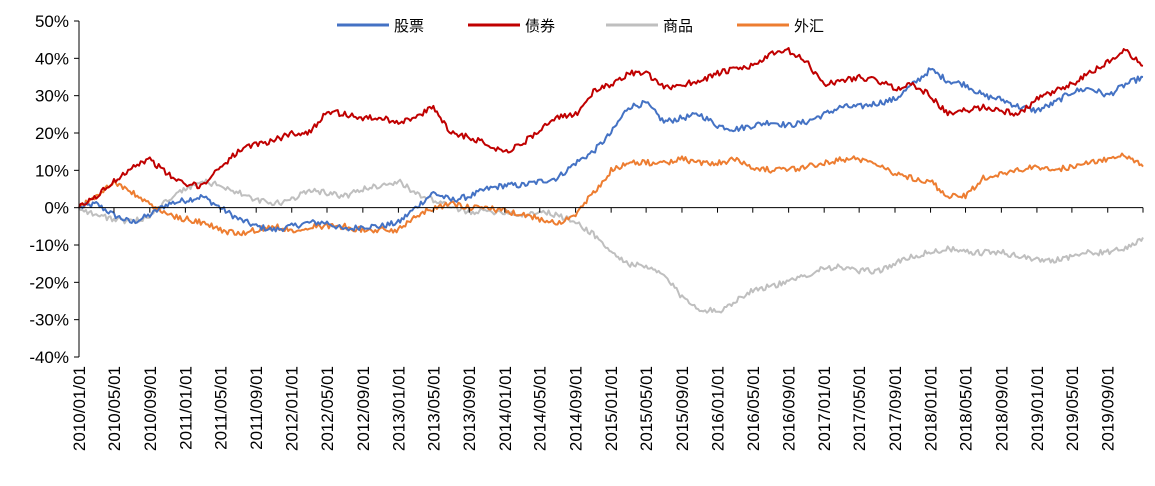  What do you see at coordinates (79, 408) in the screenshot?
I see `x-tick-label: 2010/01/01` at bounding box center [79, 408].